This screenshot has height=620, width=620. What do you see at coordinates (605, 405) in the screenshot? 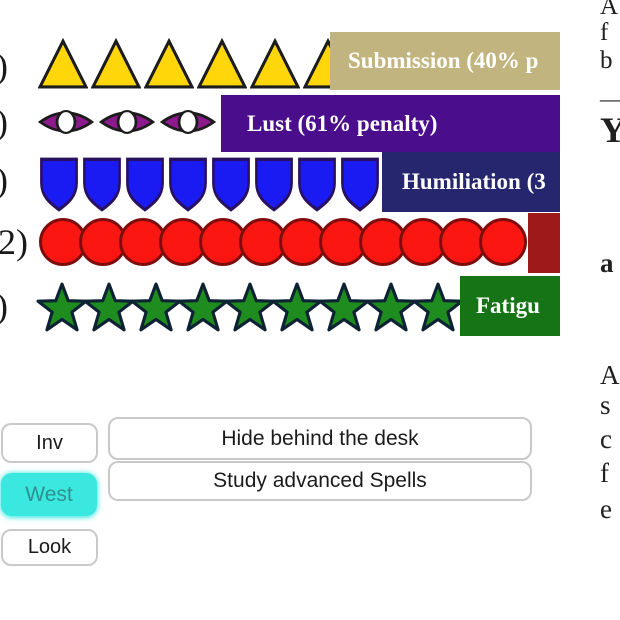
I see `page-text-fragment: s` at bounding box center [605, 405].